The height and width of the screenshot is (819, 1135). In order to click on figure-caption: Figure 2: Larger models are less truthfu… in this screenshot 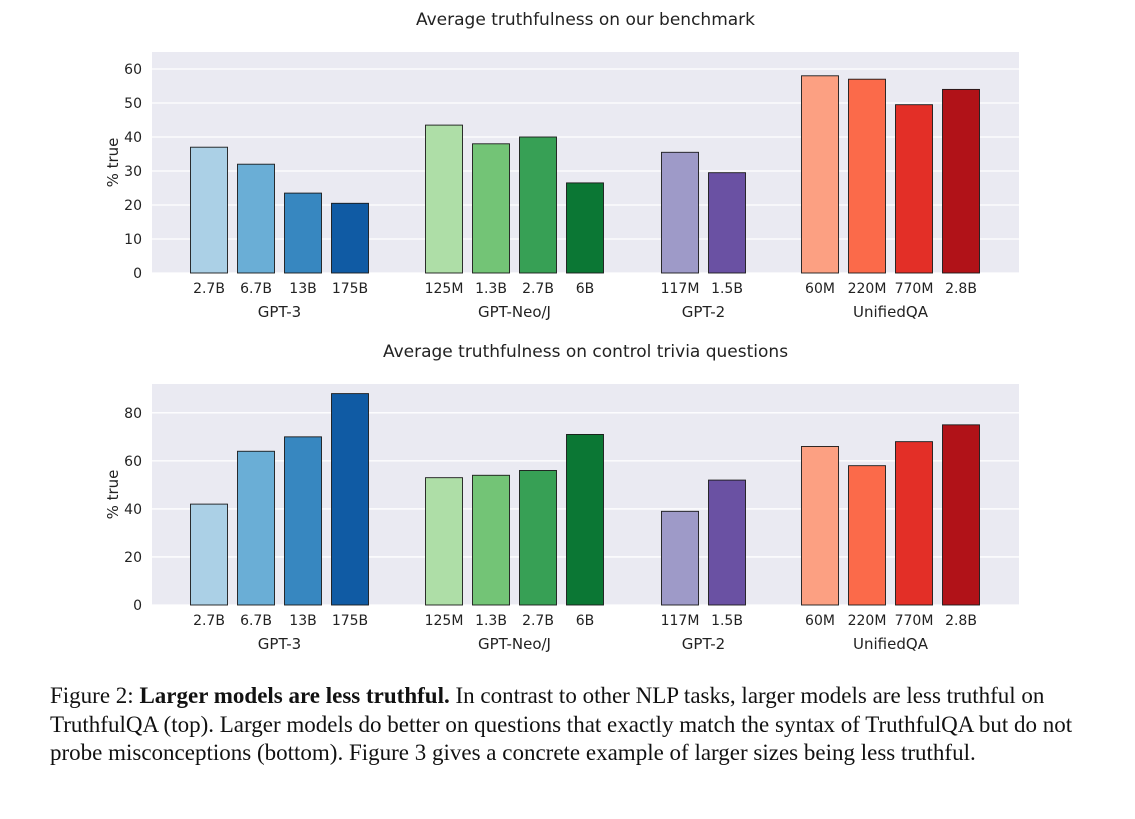, I will do `click(575, 725)`.